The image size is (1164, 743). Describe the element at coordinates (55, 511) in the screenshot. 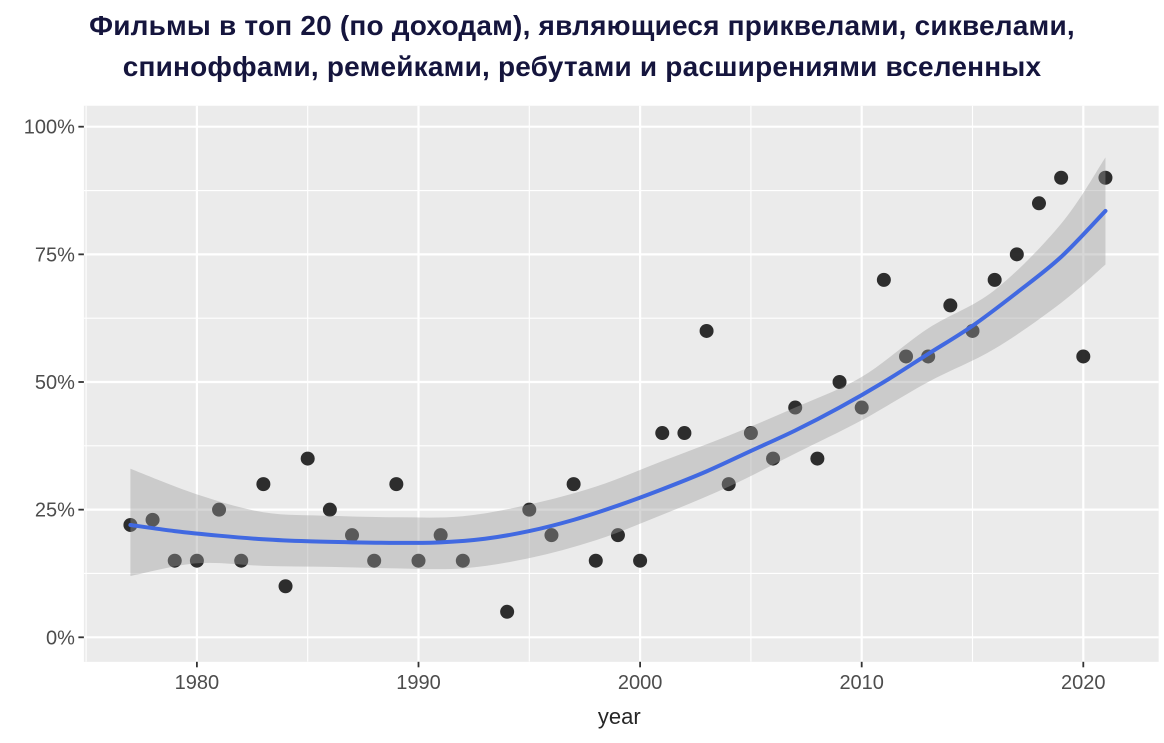

I see `y-tick-label: 25%` at that location.